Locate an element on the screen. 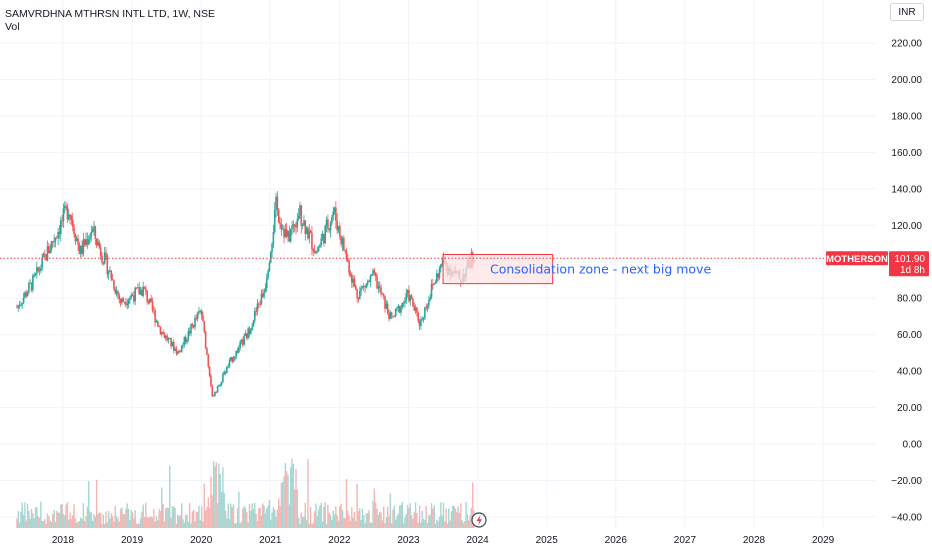 The height and width of the screenshot is (550, 932). x-tick-label: 2020 is located at coordinates (201, 540).